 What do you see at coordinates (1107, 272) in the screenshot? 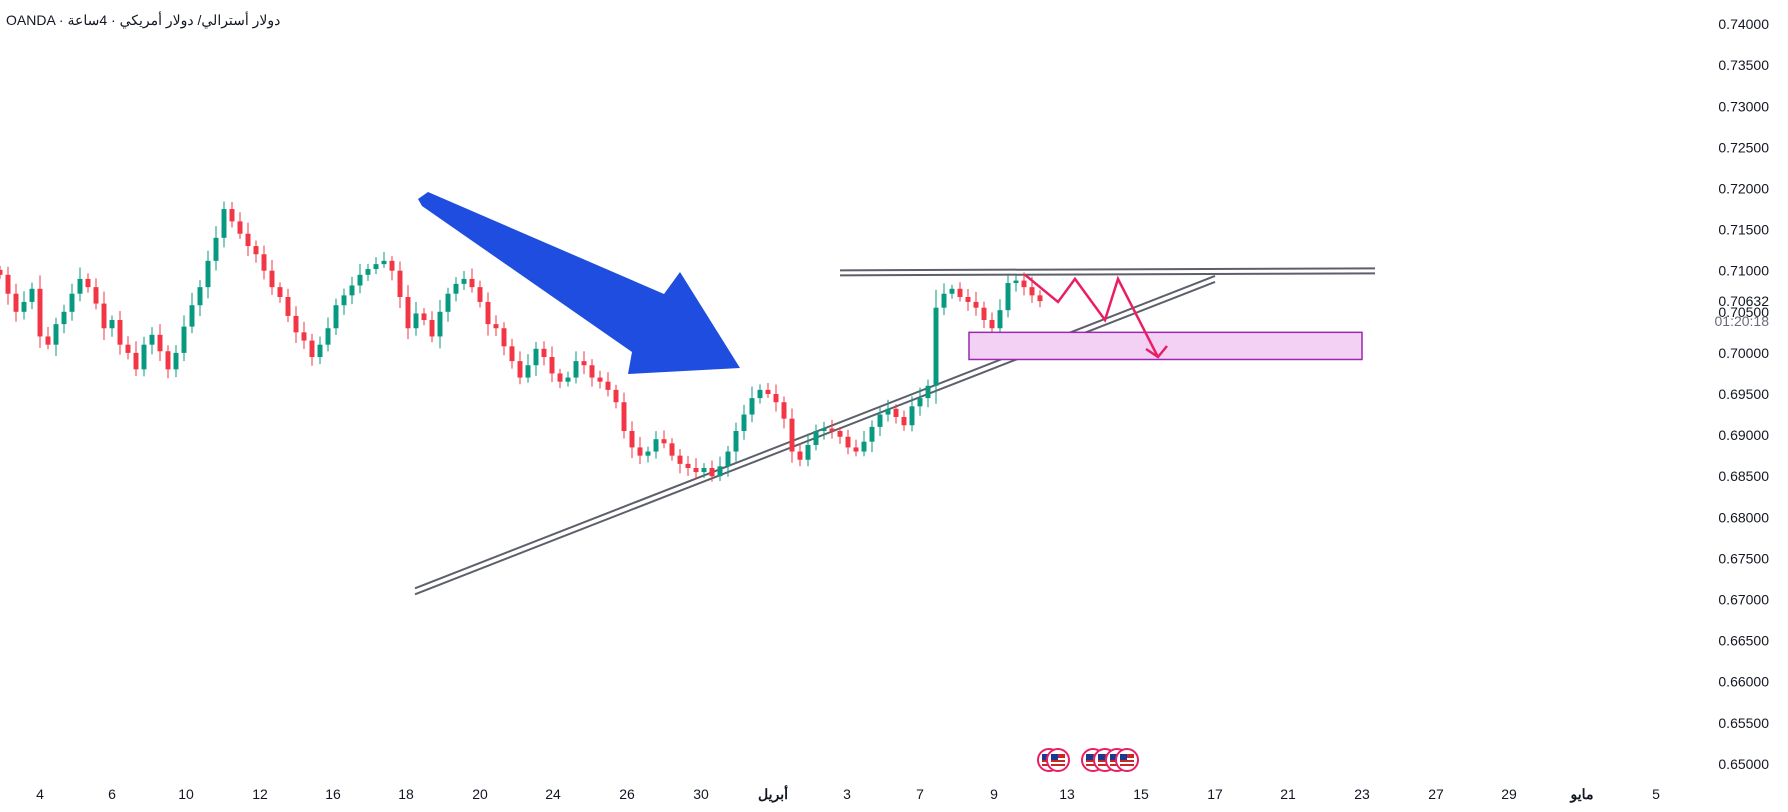
I see `resistance-line` at bounding box center [1107, 272].